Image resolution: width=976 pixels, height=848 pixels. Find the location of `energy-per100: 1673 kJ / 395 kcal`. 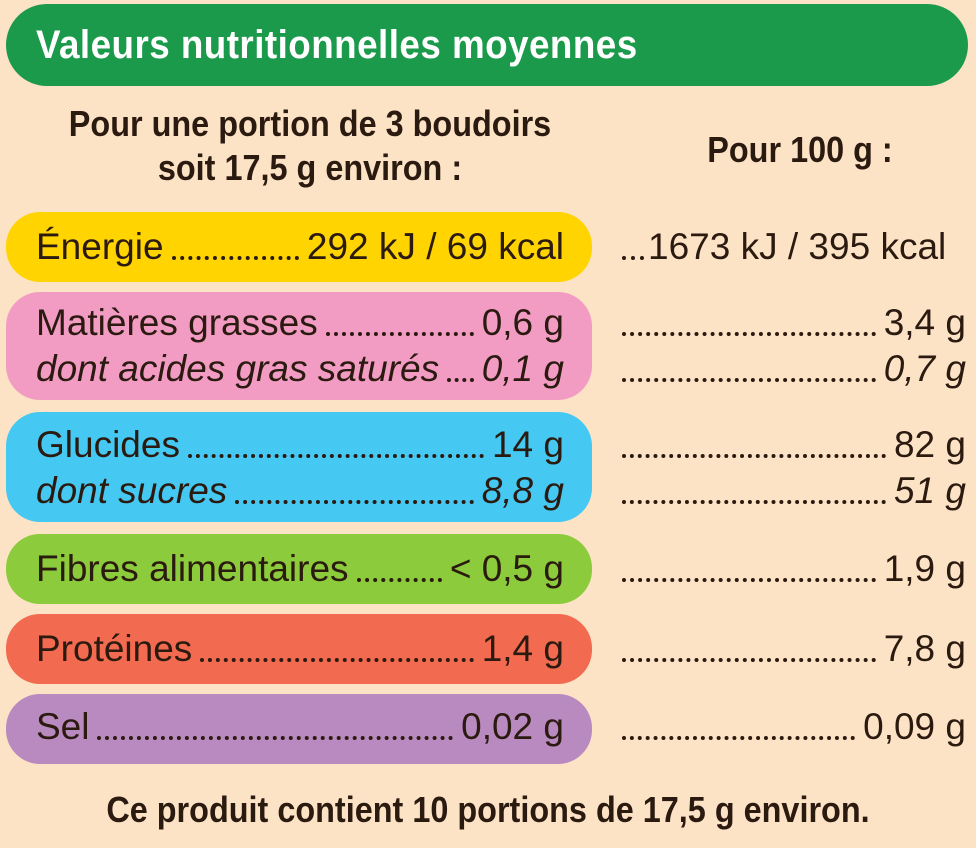

energy-per100: 1673 kJ / 395 kcal is located at coordinates (794, 247).